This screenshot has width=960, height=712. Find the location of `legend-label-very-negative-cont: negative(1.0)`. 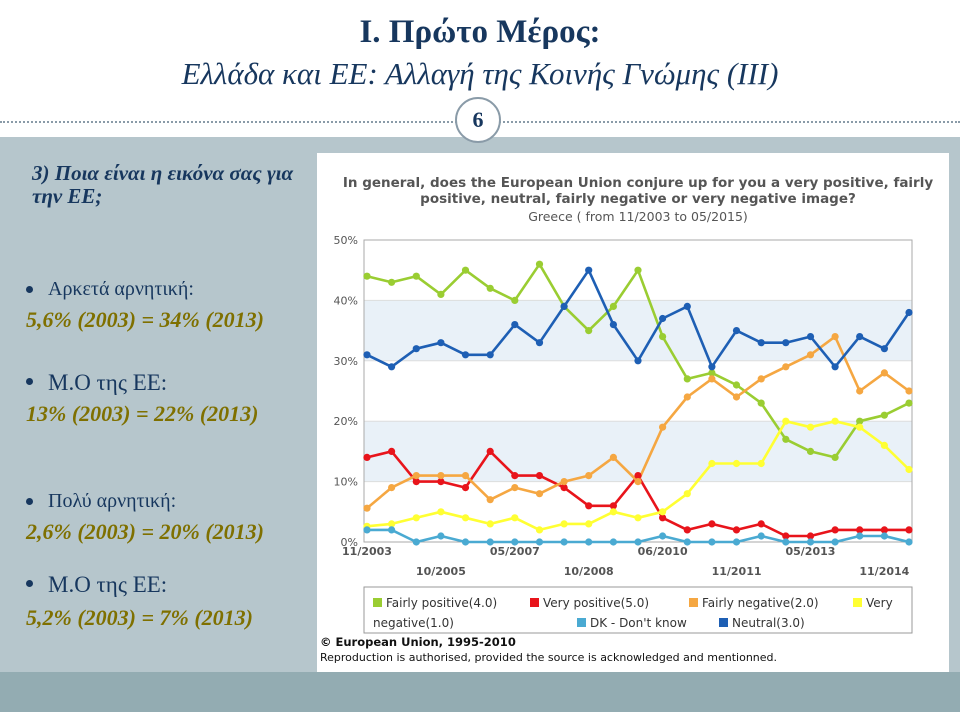

legend-label-very-negative-cont: negative(1.0) is located at coordinates (413, 623).